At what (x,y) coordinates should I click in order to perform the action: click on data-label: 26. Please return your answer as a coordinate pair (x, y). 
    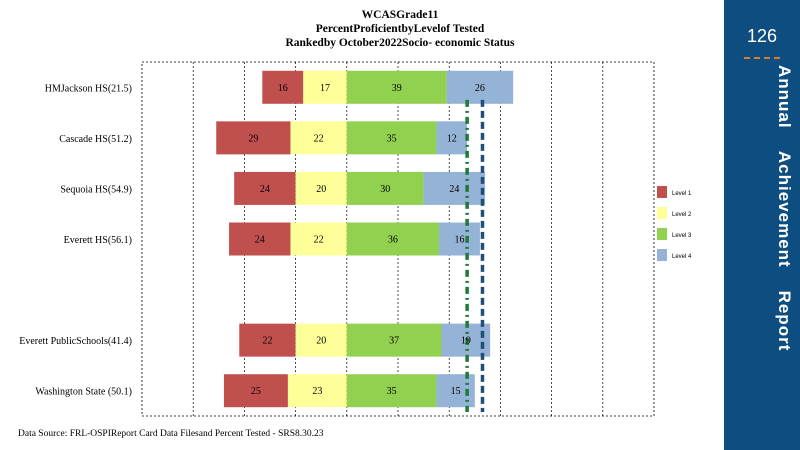
    Looking at the image, I should click on (480, 88).